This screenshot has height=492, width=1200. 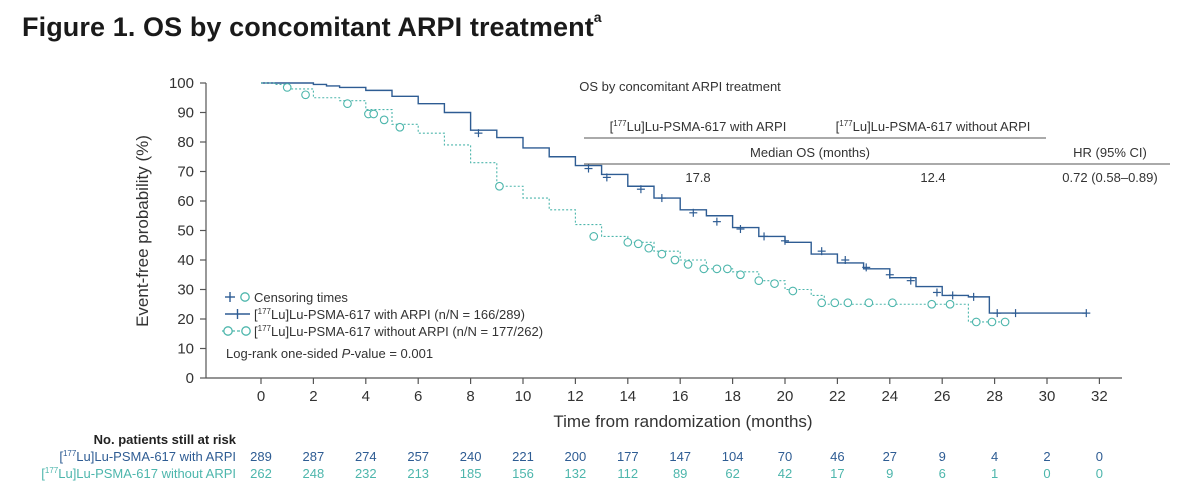 I want to click on table-median-header: Median OS (months), so click(x=810, y=152).